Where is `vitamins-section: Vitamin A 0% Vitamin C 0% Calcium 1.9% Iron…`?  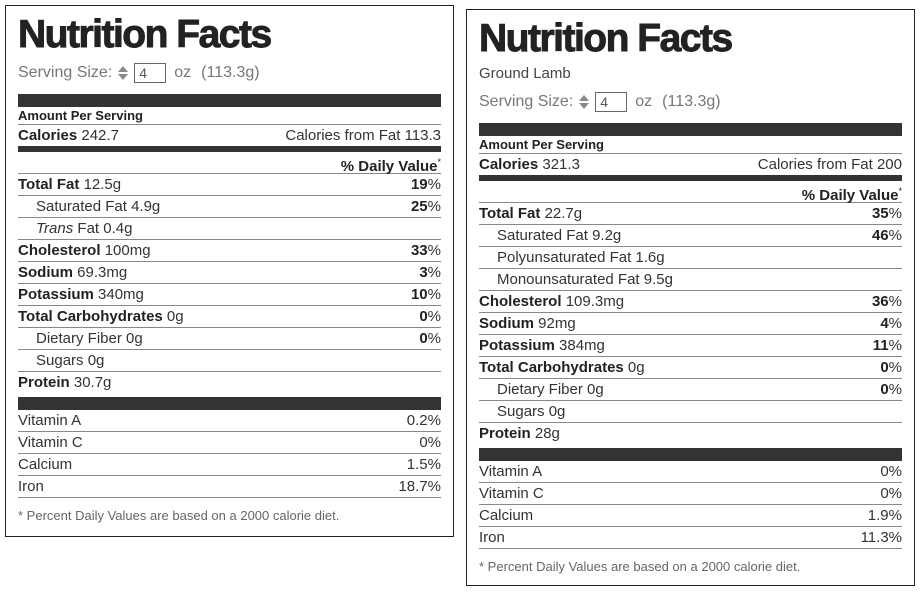
vitamins-section: Vitamin A 0% Vitamin C 0% Calcium 1.9% Iron… is located at coordinates (690, 505).